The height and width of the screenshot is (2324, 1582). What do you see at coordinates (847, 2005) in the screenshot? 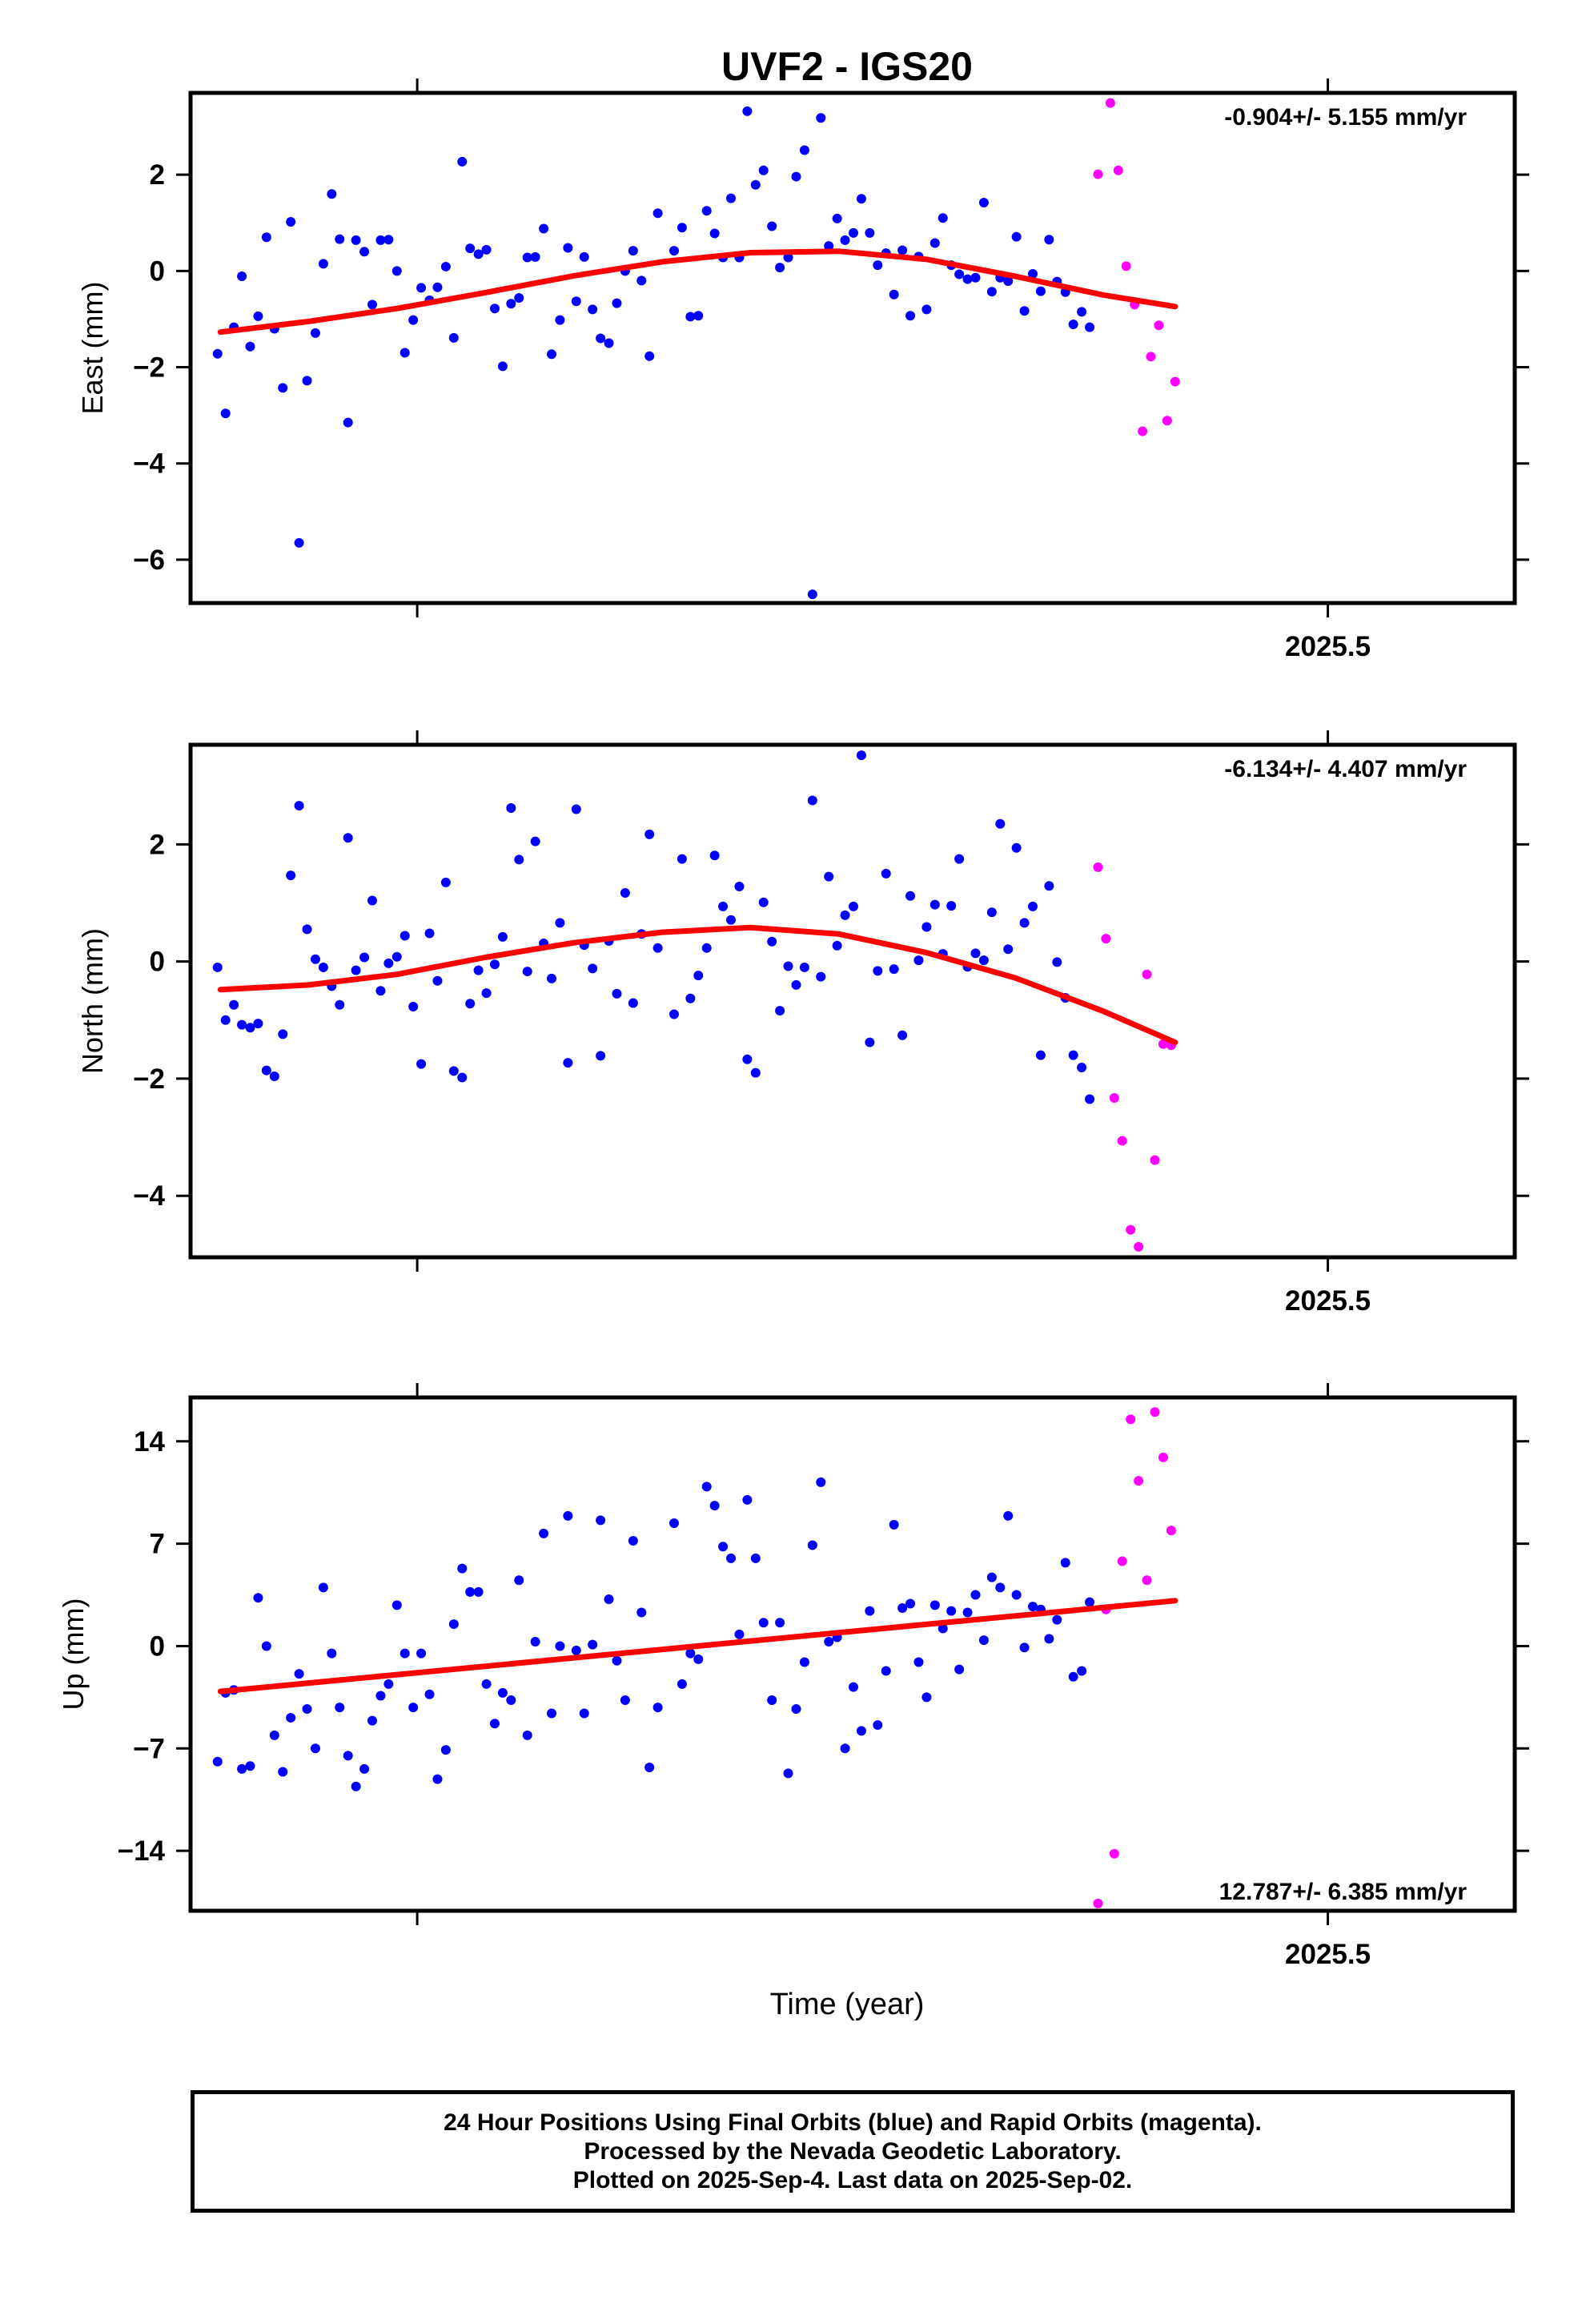
I see `x-axis-label: Time (year)` at bounding box center [847, 2005].